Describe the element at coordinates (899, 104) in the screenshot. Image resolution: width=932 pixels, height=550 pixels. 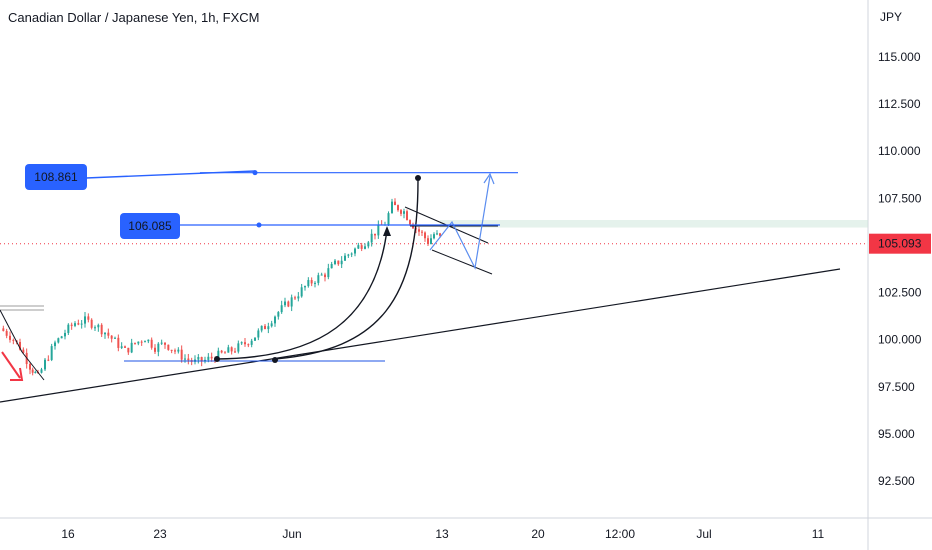
I see `y-tick-label: 112.500` at that location.